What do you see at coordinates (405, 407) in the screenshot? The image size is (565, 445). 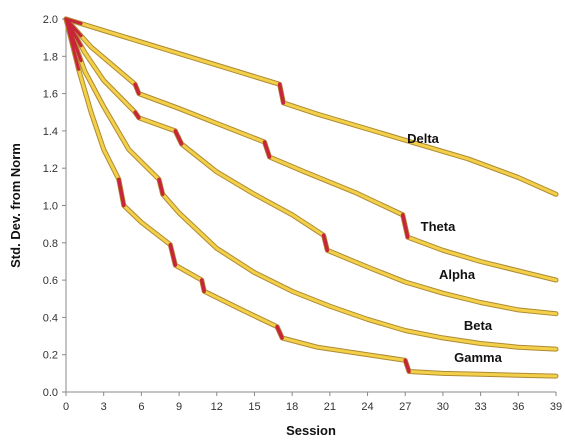 I see `x-tick-label: 27` at bounding box center [405, 407].